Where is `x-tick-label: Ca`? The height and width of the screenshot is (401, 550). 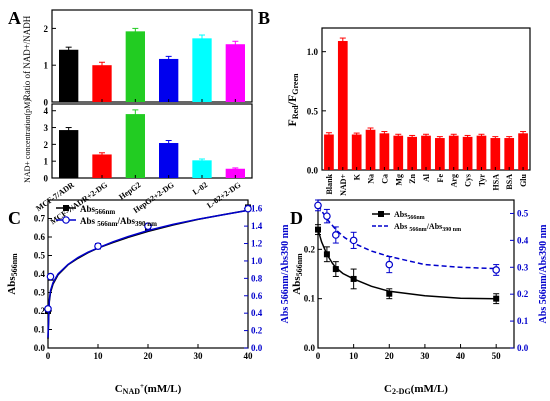
x-tick-label: Ca is located at coordinates (384, 179).